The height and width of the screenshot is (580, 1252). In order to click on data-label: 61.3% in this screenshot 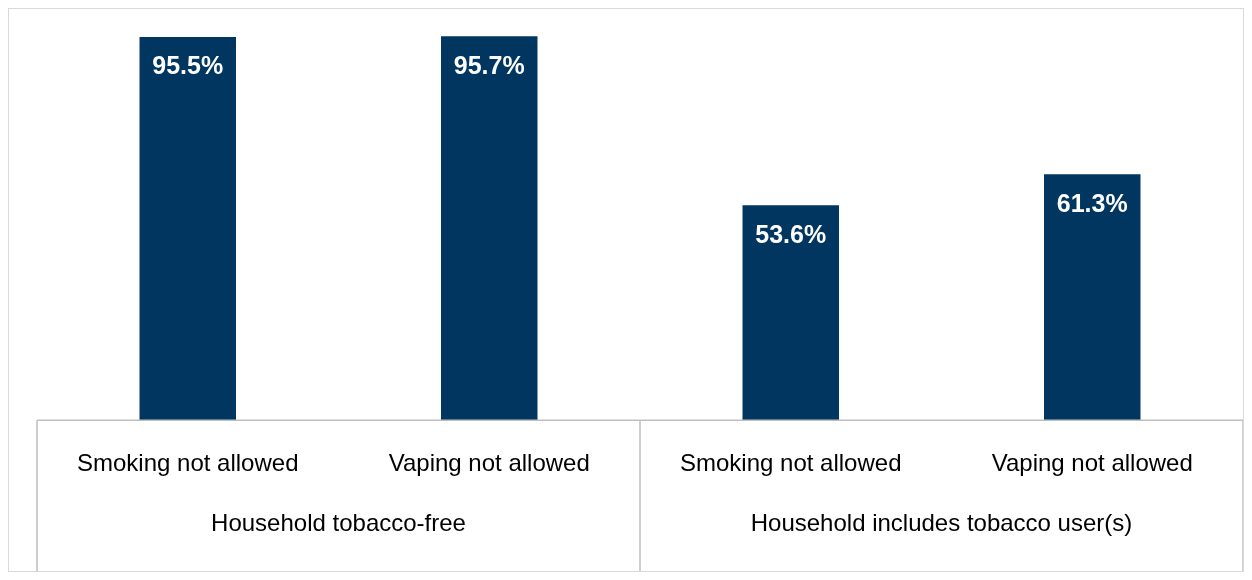, I will do `click(1092, 202)`.